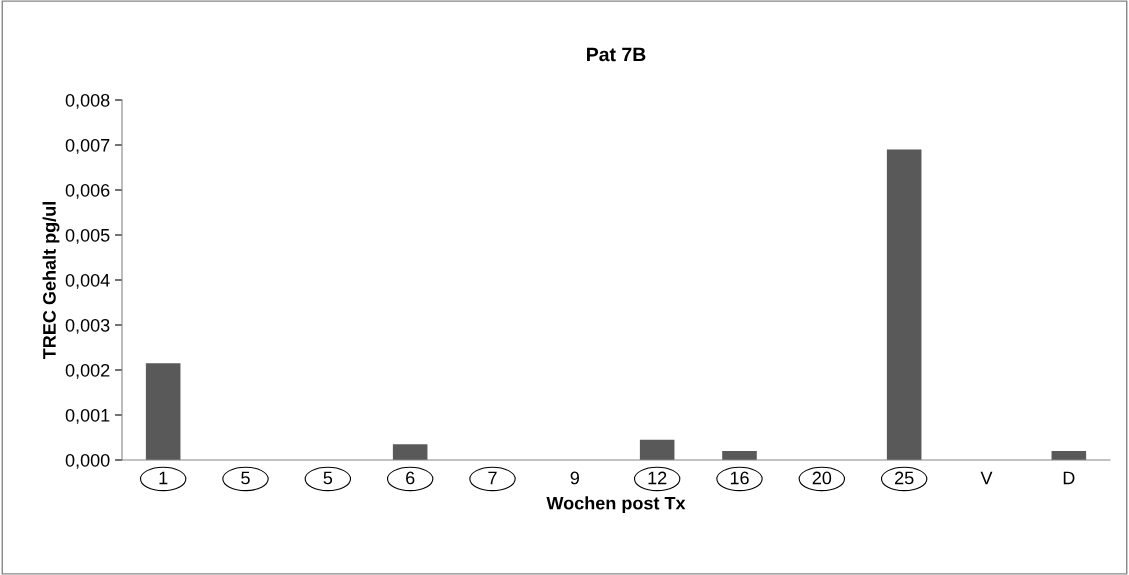 This screenshot has height=575, width=1129. What do you see at coordinates (87, 101) in the screenshot?
I see `y-tick-label: 0,008` at bounding box center [87, 101].